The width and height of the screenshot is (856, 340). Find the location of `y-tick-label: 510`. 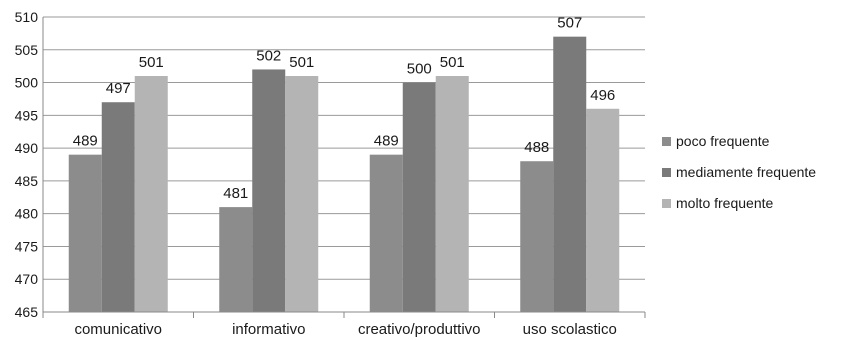

y-tick-label: 510 is located at coordinates (27, 17).